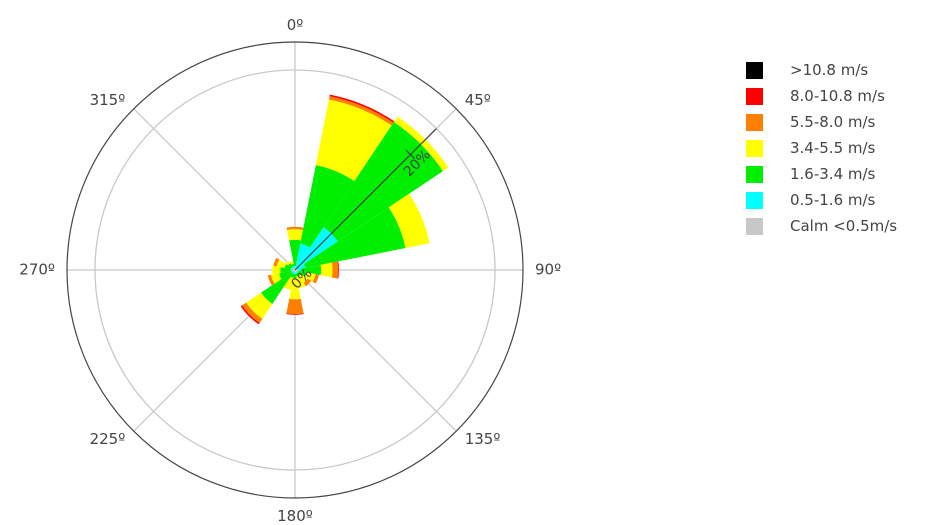 The image size is (944, 525). I want to click on direction-label: 90º, so click(548, 270).